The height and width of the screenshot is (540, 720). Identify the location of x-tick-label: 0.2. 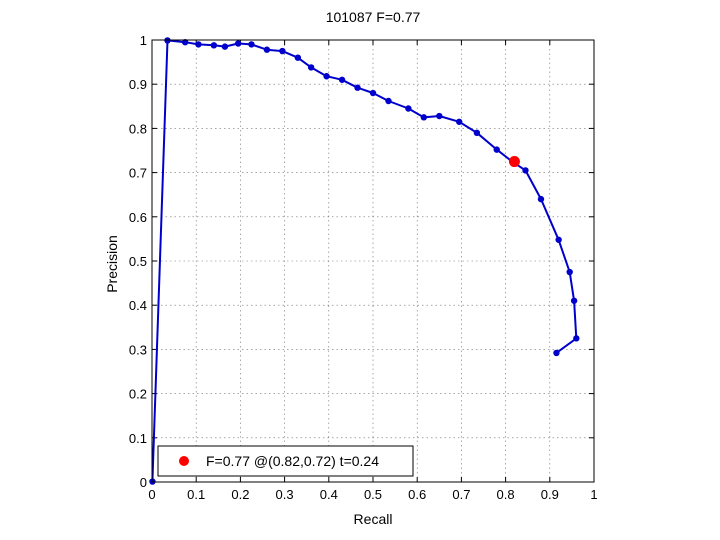
(240, 494).